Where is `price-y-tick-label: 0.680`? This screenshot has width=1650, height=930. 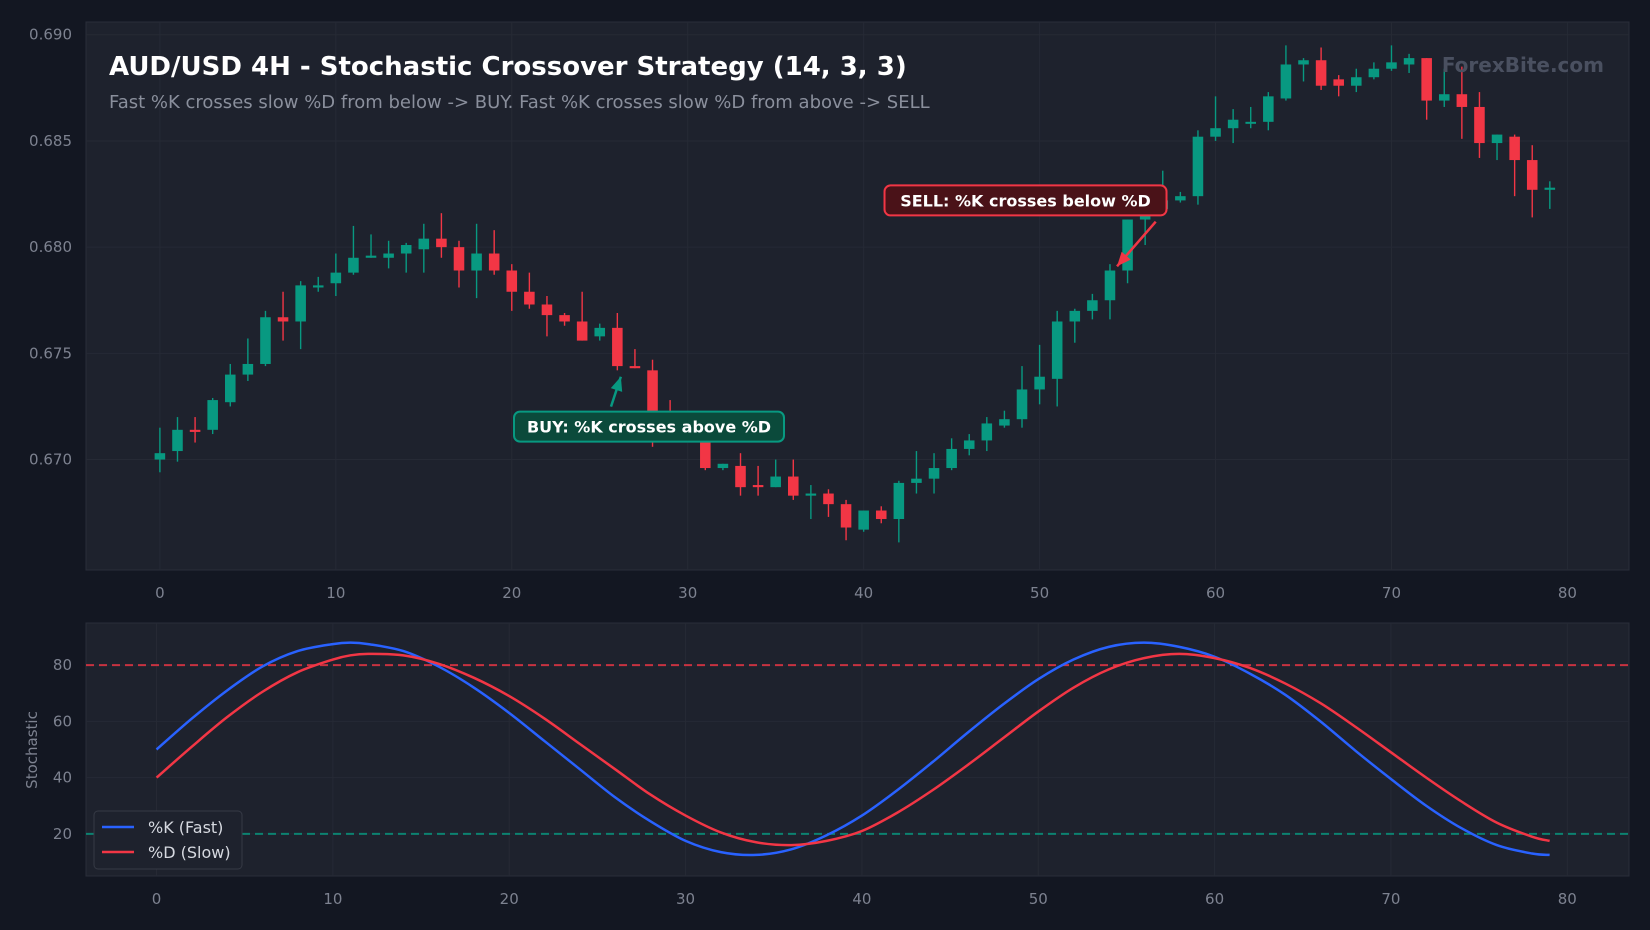 price-y-tick-label: 0.680 is located at coordinates (50, 247).